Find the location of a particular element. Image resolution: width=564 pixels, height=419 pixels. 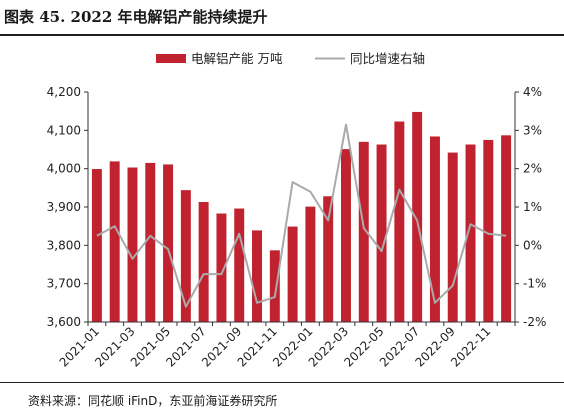

right-tick-label: 1% is located at coordinates (532, 207).